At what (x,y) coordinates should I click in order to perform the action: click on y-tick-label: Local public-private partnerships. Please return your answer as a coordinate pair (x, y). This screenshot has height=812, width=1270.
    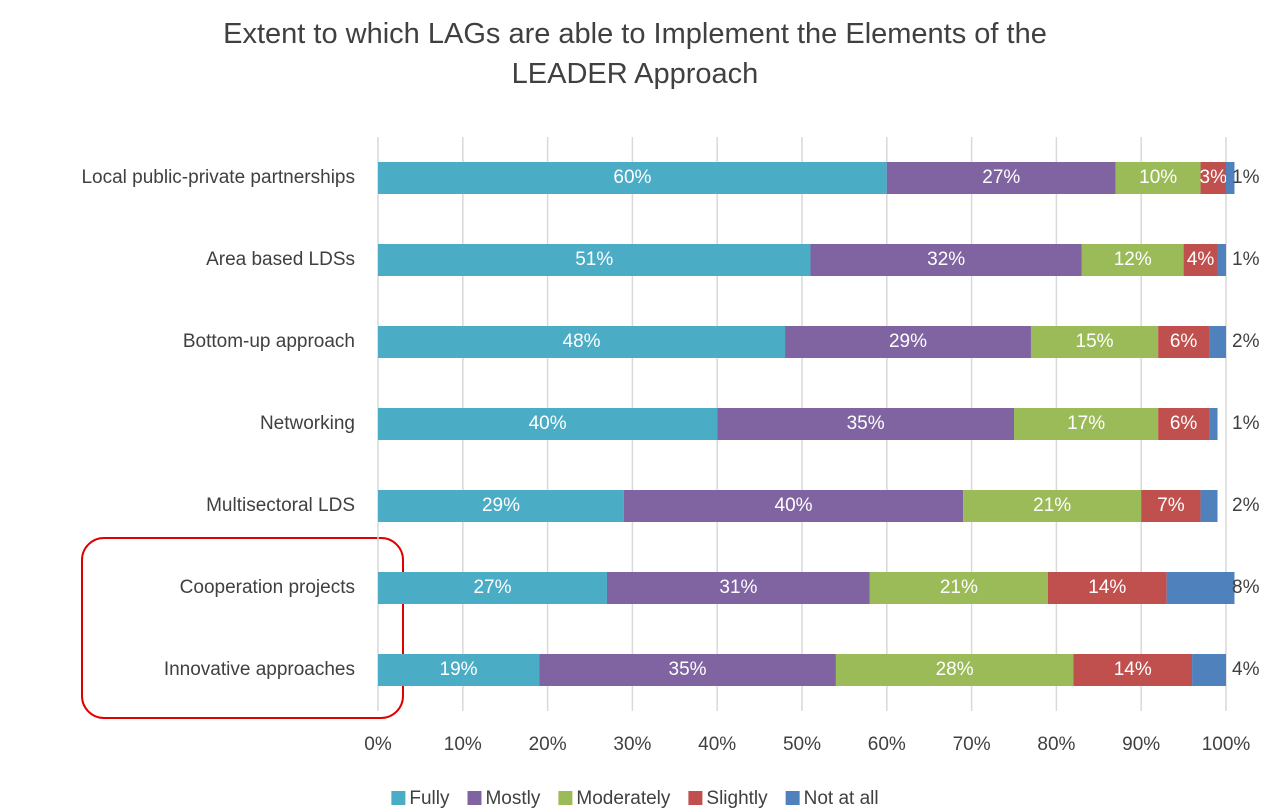
    Looking at the image, I should click on (218, 177).